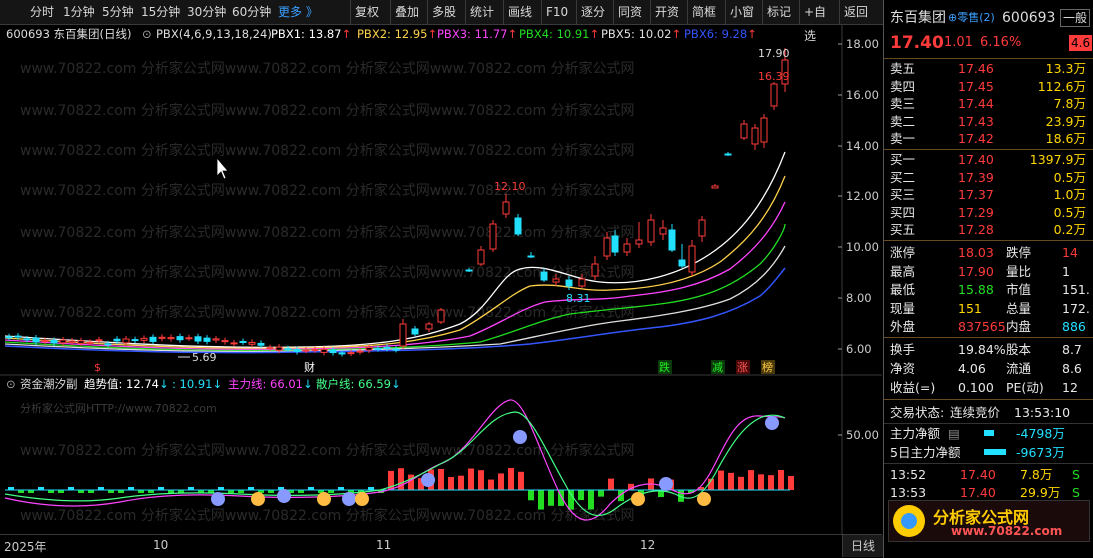  Describe the element at coordinates (11, 384) in the screenshot. I see `sub-toggle-icon: ⊙` at that location.